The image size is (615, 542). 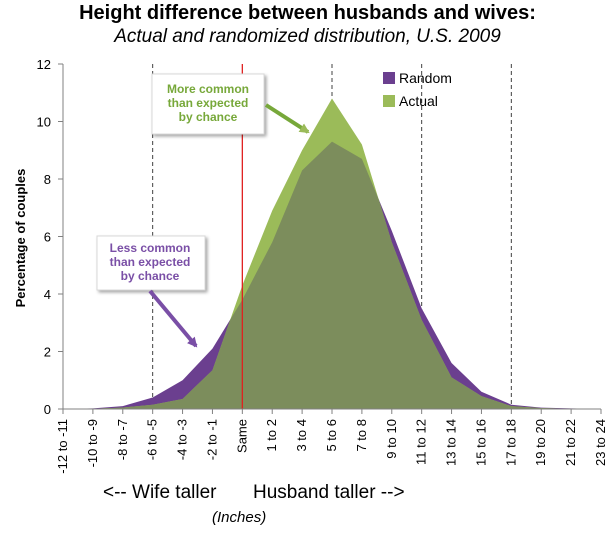 What do you see at coordinates (329, 492) in the screenshot?
I see `husband-taller-label: Husband taller -->` at bounding box center [329, 492].